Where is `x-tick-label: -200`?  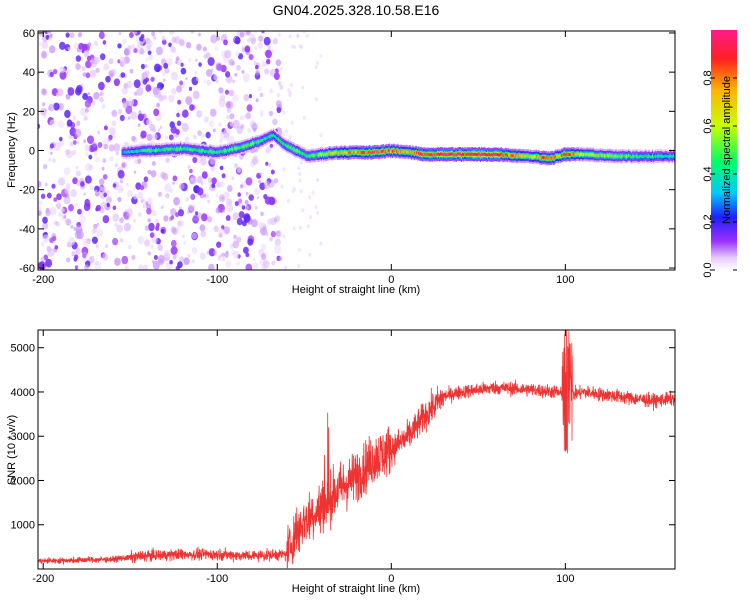
x-tick-label: -200 is located at coordinates (43, 280).